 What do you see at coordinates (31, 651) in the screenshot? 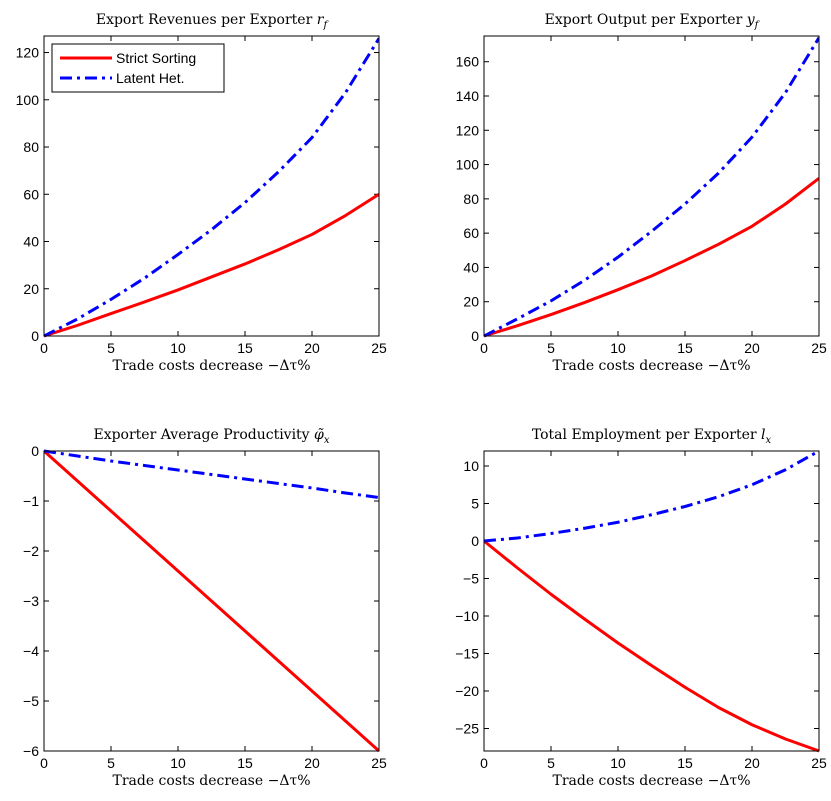
I see `y-tick-label: −4` at bounding box center [31, 651].